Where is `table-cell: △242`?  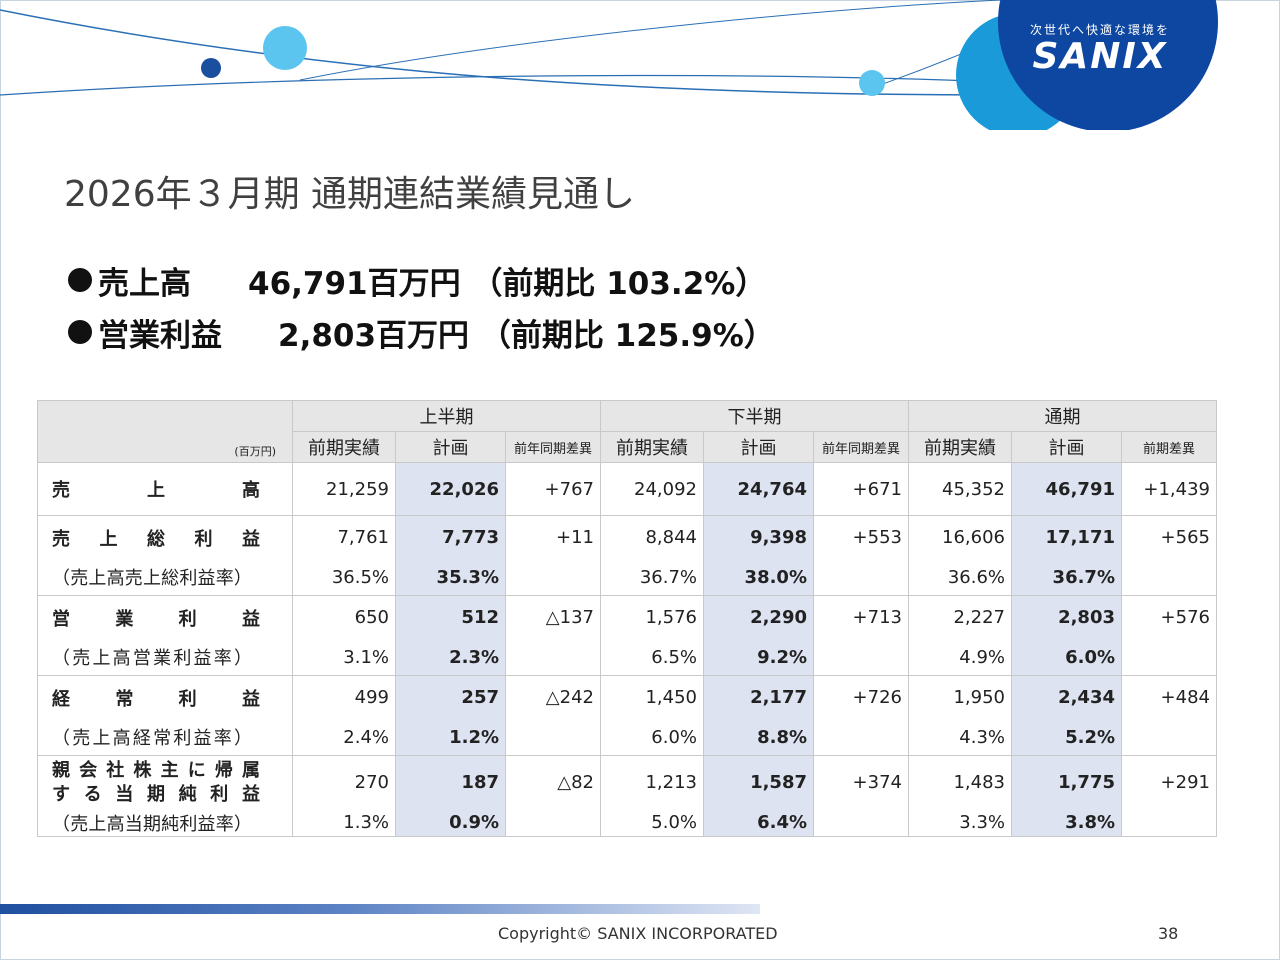 table-cell: △242 is located at coordinates (553, 697).